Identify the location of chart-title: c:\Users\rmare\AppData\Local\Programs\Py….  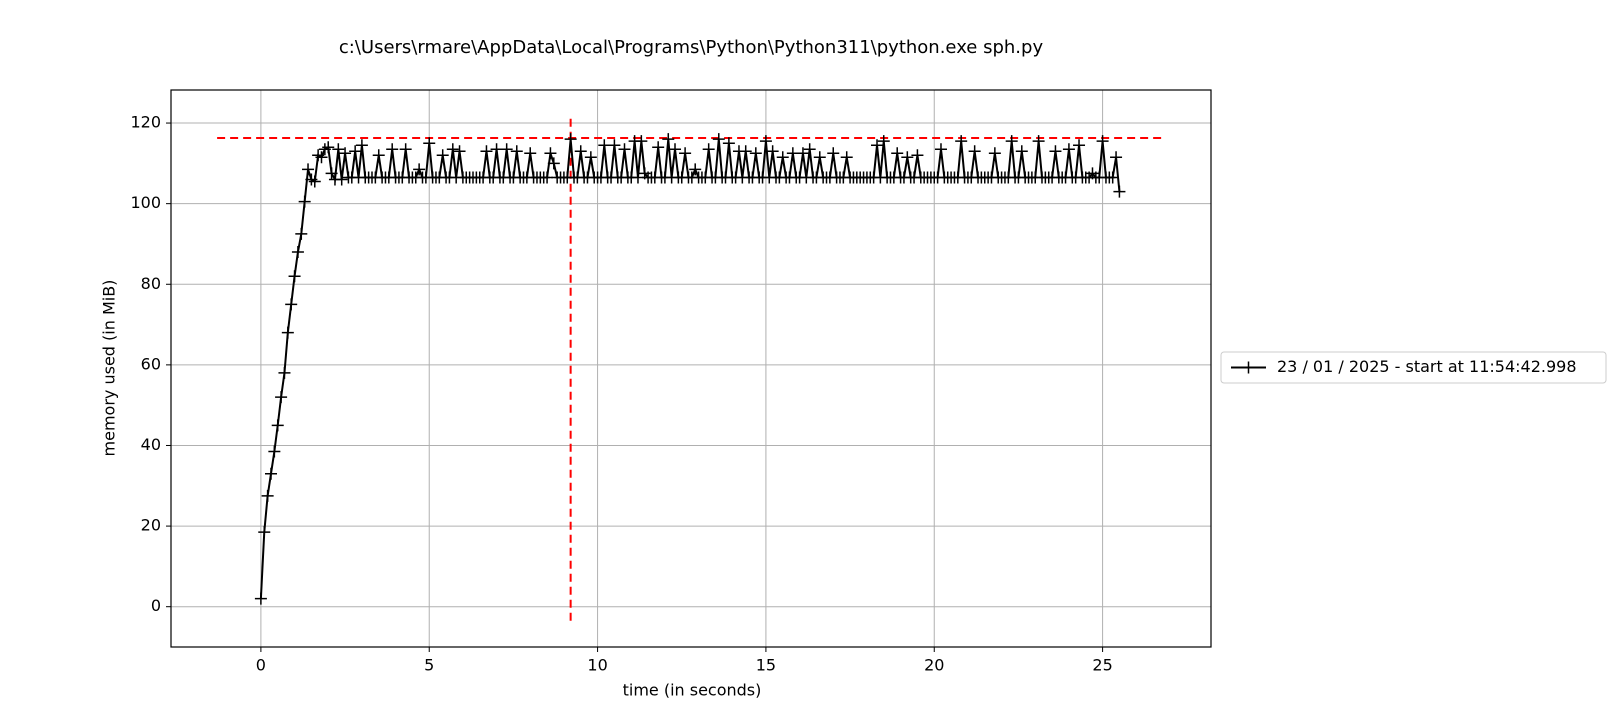
(691, 47).